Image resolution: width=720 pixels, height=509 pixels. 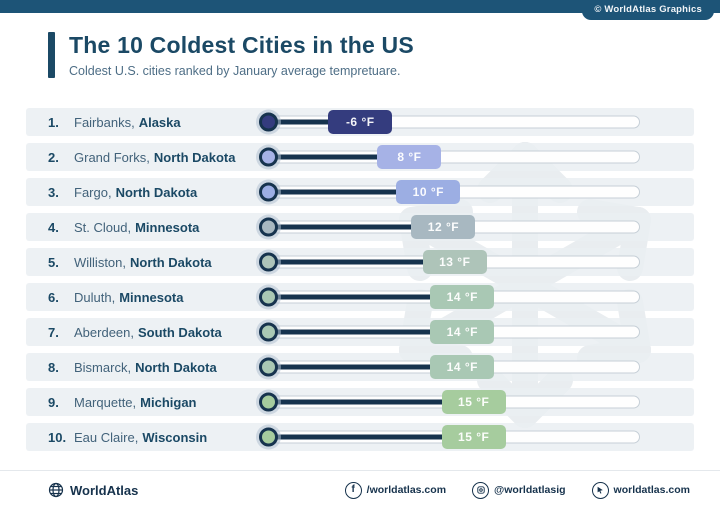 I want to click on rank-number: 9., so click(x=53, y=402).